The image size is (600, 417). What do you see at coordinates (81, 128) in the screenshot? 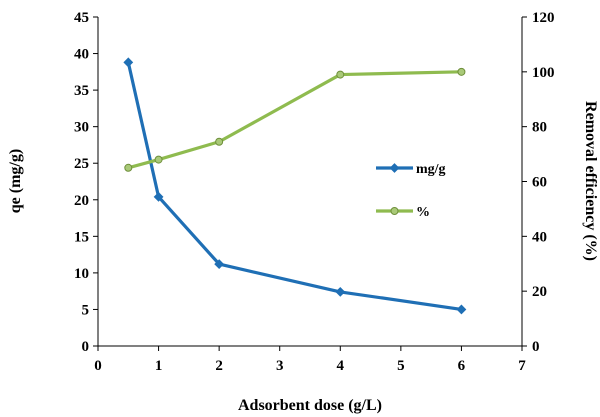
I see `y-tick-label: 30` at bounding box center [81, 128].